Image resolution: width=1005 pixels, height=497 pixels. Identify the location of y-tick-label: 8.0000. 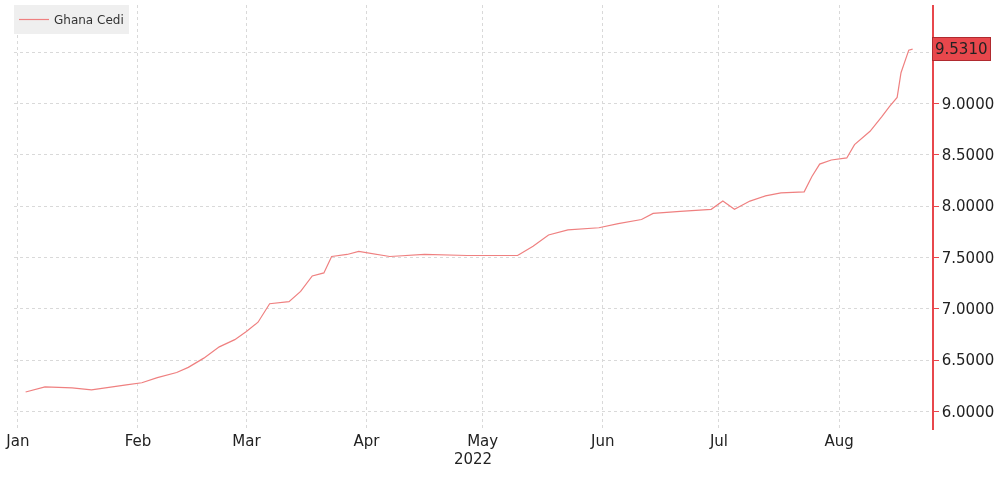
(968, 206).